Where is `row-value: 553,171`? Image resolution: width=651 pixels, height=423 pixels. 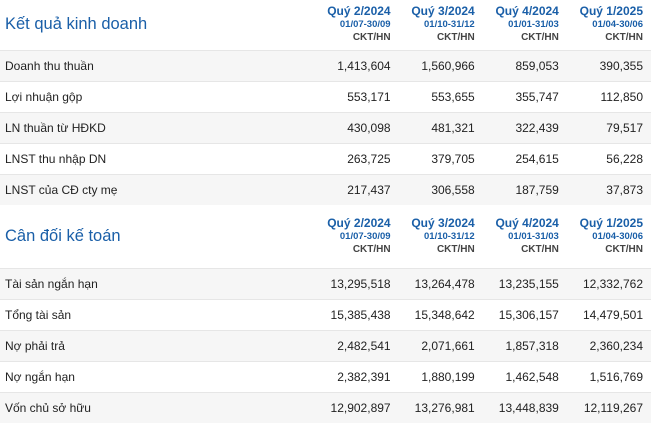
row-value: 553,171 is located at coordinates (356, 96).